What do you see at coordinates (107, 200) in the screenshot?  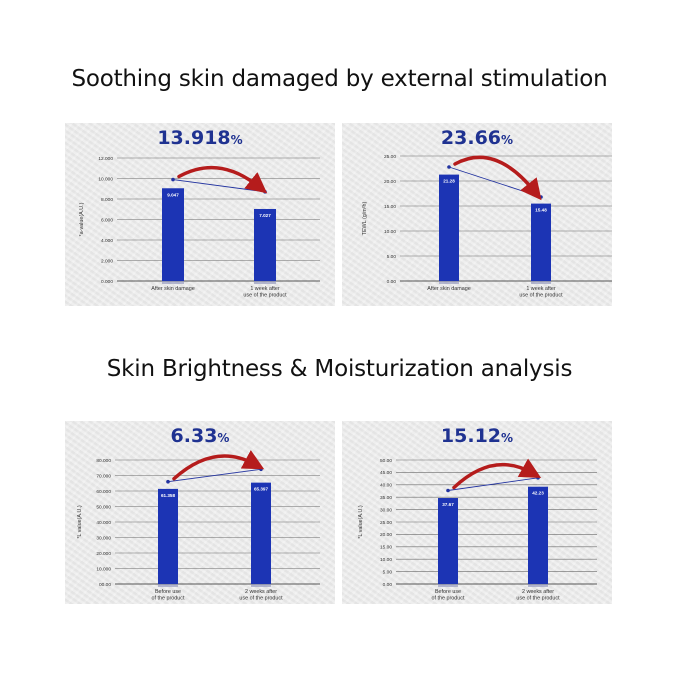 I see `y-tick-label: 8.000` at bounding box center [107, 200].